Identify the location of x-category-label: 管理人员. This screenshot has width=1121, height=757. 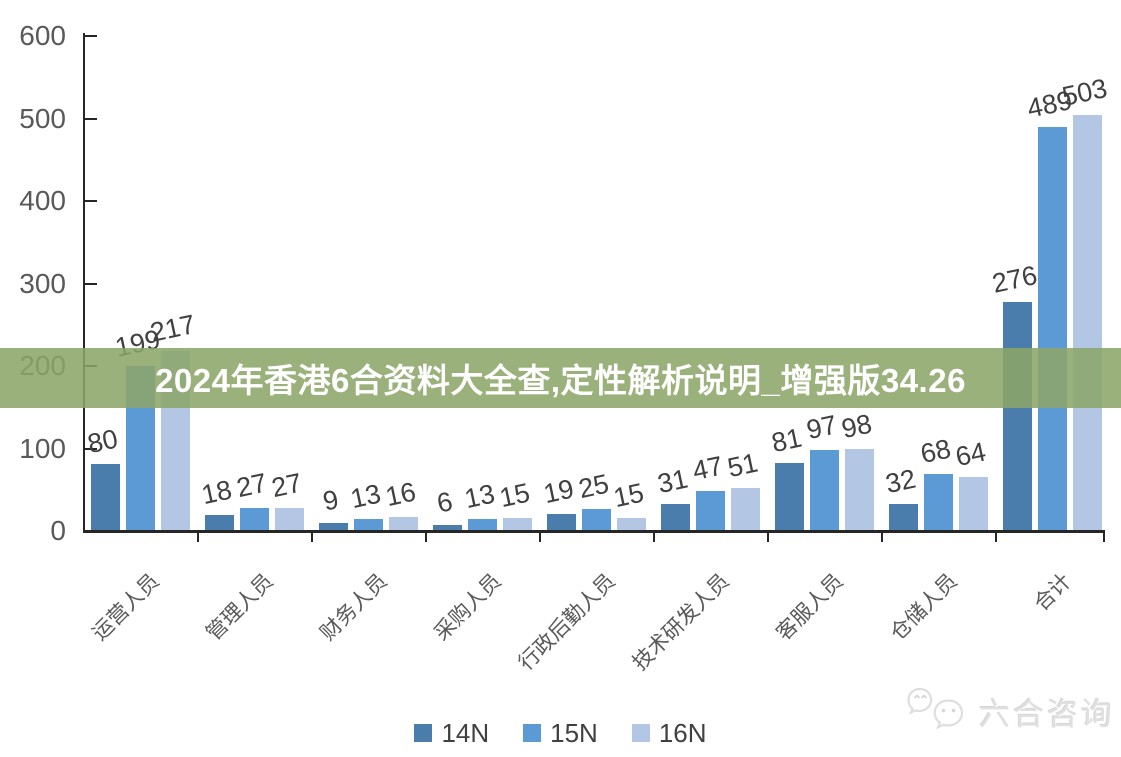
(239, 607).